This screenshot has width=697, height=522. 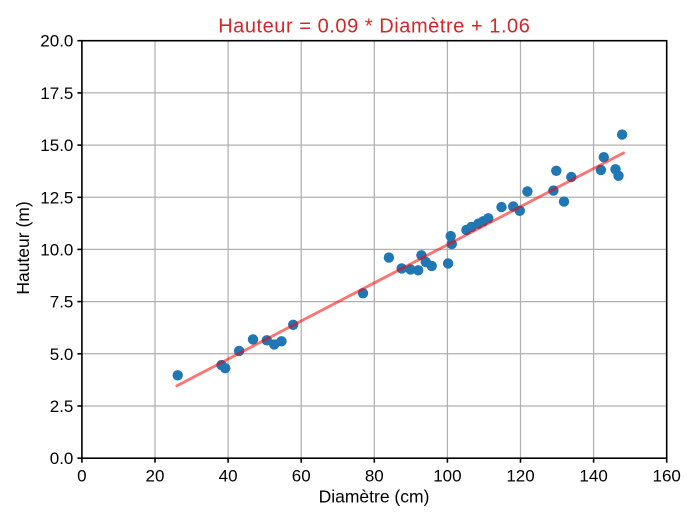 I want to click on svg-text: 20.0, so click(x=56, y=41).